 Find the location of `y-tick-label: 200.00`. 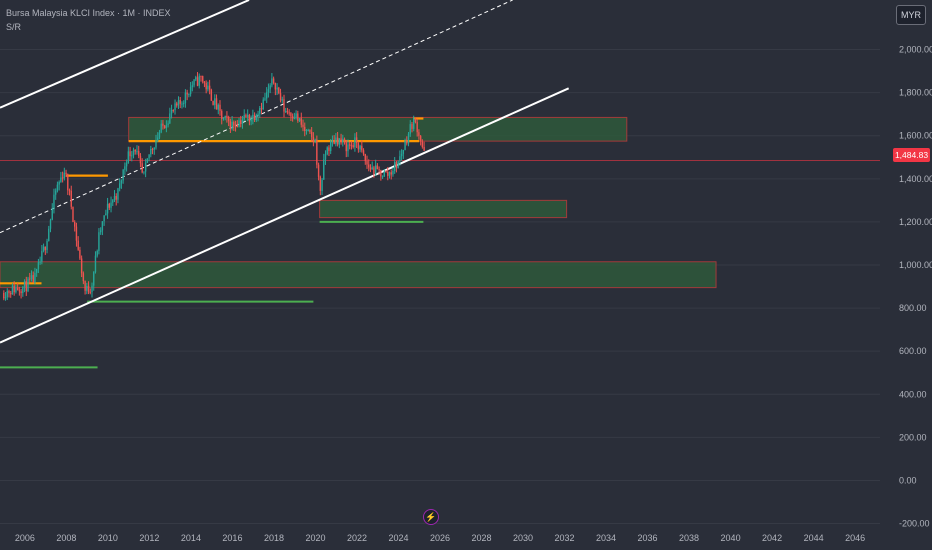

y-tick-label: 200.00 is located at coordinates (913, 437).